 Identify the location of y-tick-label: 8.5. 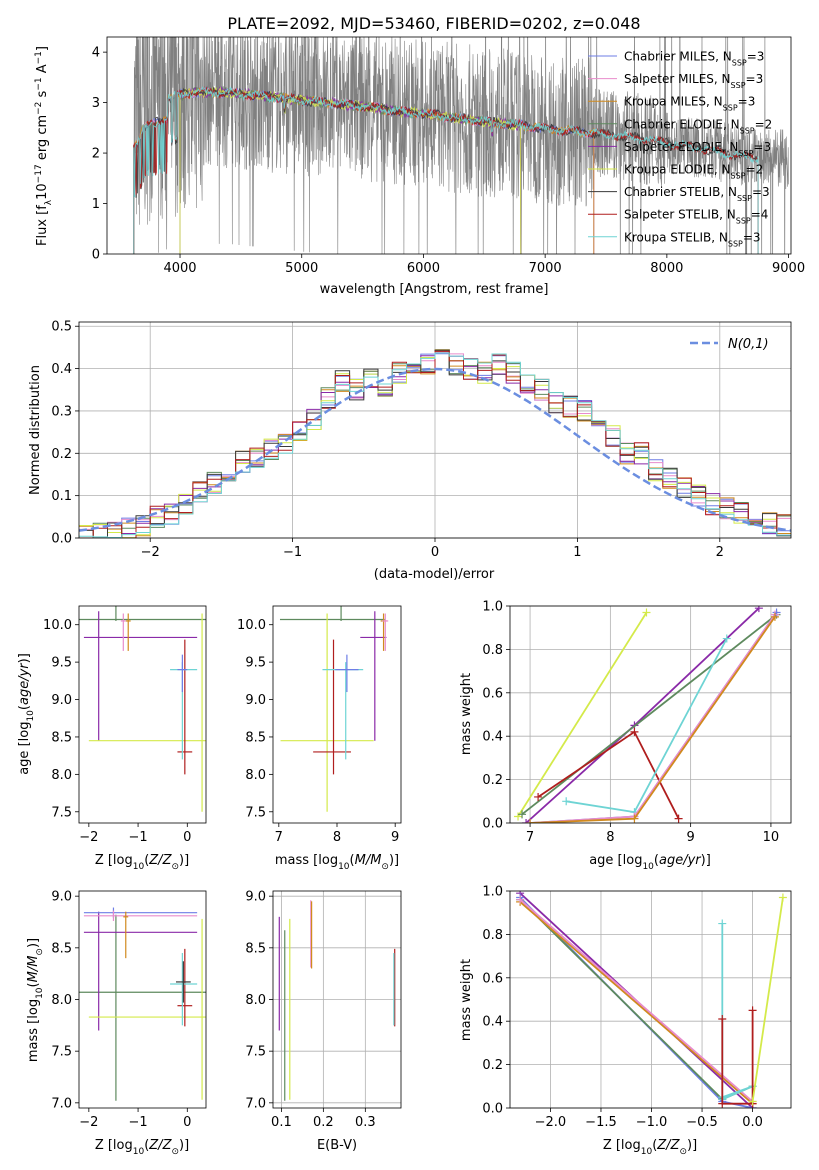
(61, 737).